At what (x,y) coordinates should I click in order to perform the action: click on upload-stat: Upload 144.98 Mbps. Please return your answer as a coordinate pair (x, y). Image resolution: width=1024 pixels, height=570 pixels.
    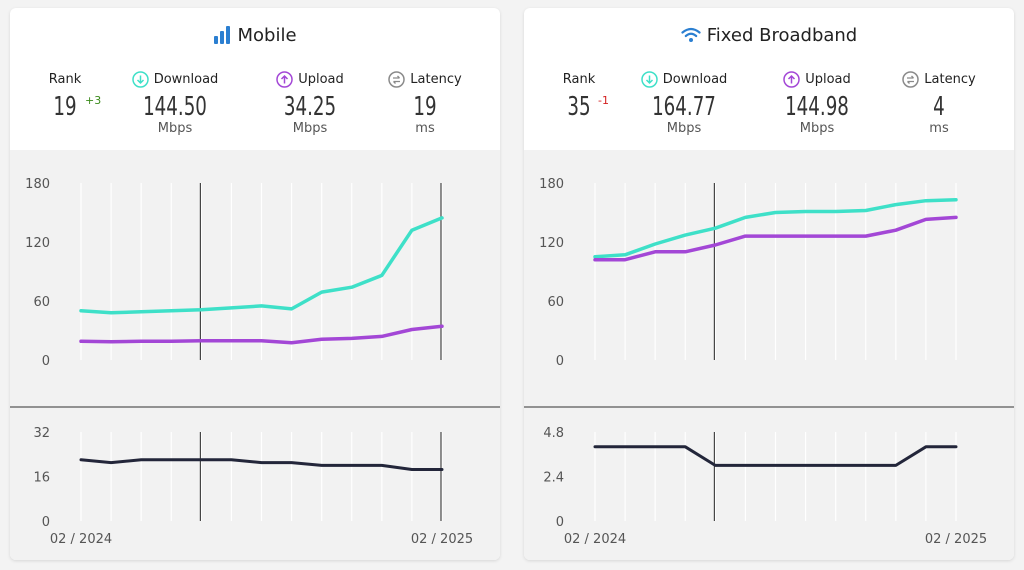
    Looking at the image, I should click on (817, 102).